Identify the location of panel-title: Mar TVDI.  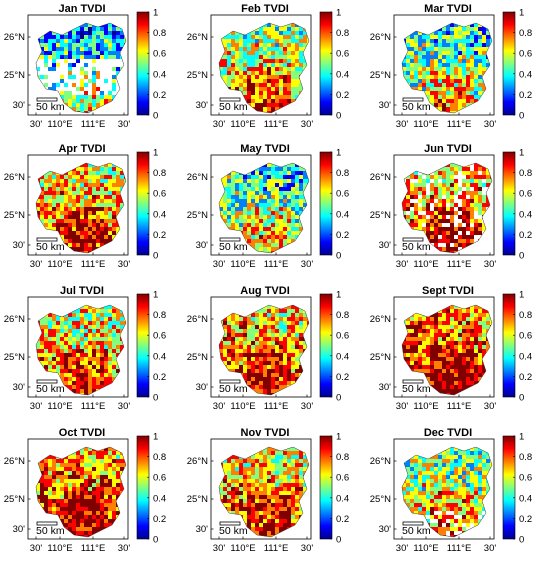
(448, 9).